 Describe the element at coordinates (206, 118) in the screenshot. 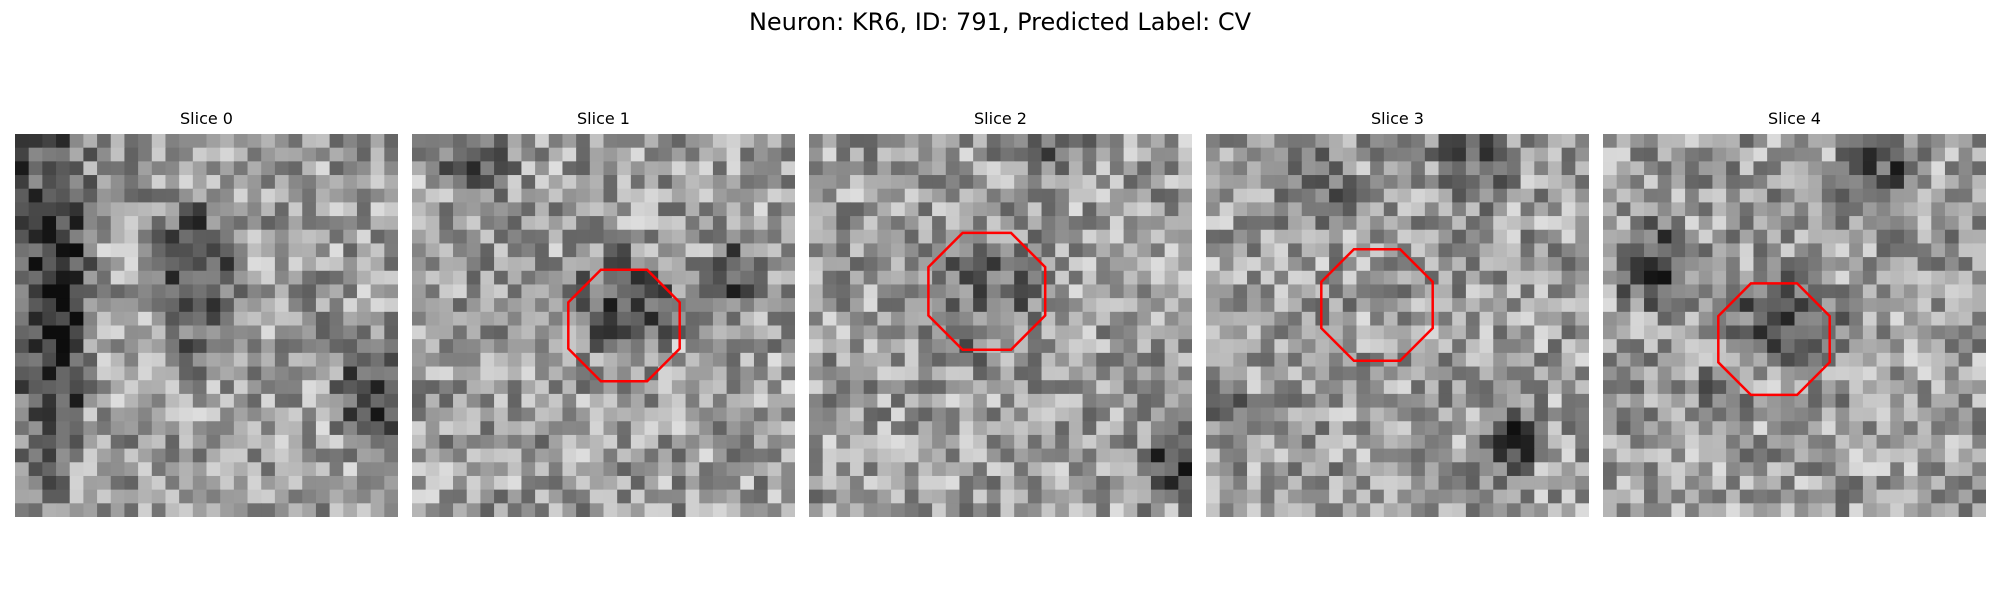

I see `slice-title: Slice 0` at that location.